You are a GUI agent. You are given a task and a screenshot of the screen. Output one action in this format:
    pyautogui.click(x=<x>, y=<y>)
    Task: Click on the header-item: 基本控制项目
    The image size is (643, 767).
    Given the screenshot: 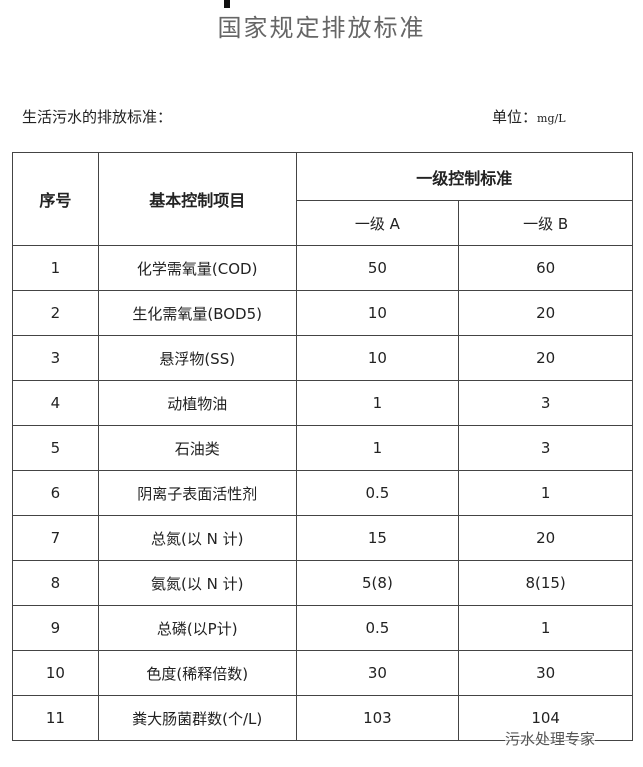 What is the action you would take?
    pyautogui.click(x=197, y=199)
    